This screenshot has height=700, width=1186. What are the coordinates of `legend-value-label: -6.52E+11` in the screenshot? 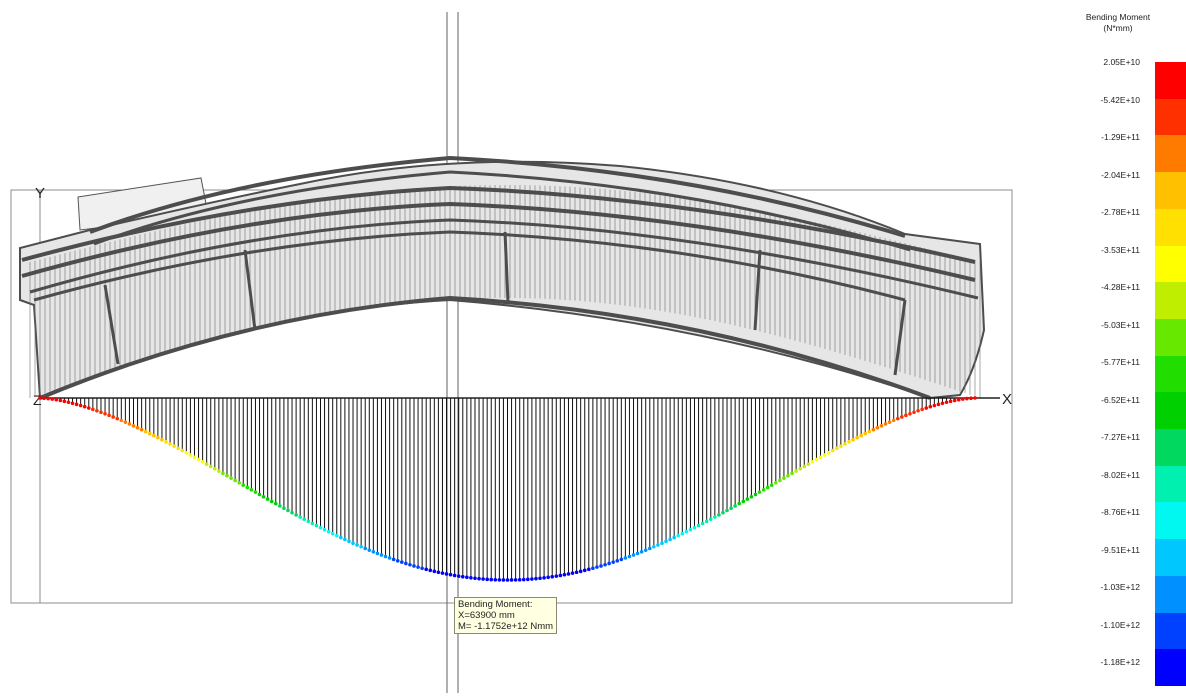 It's located at (1120, 399).